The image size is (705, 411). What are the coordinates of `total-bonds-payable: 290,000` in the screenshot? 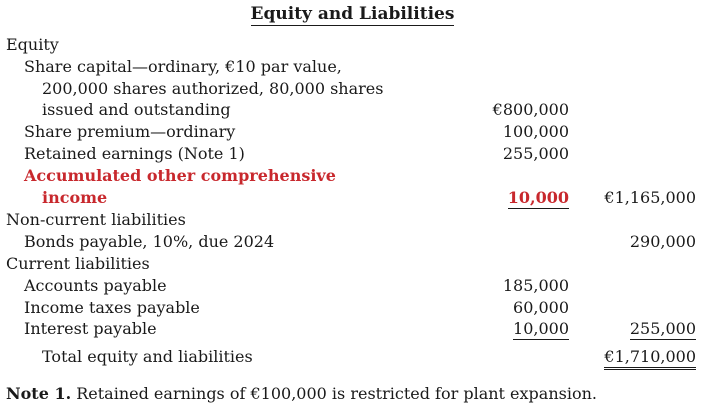 It's located at (662, 241).